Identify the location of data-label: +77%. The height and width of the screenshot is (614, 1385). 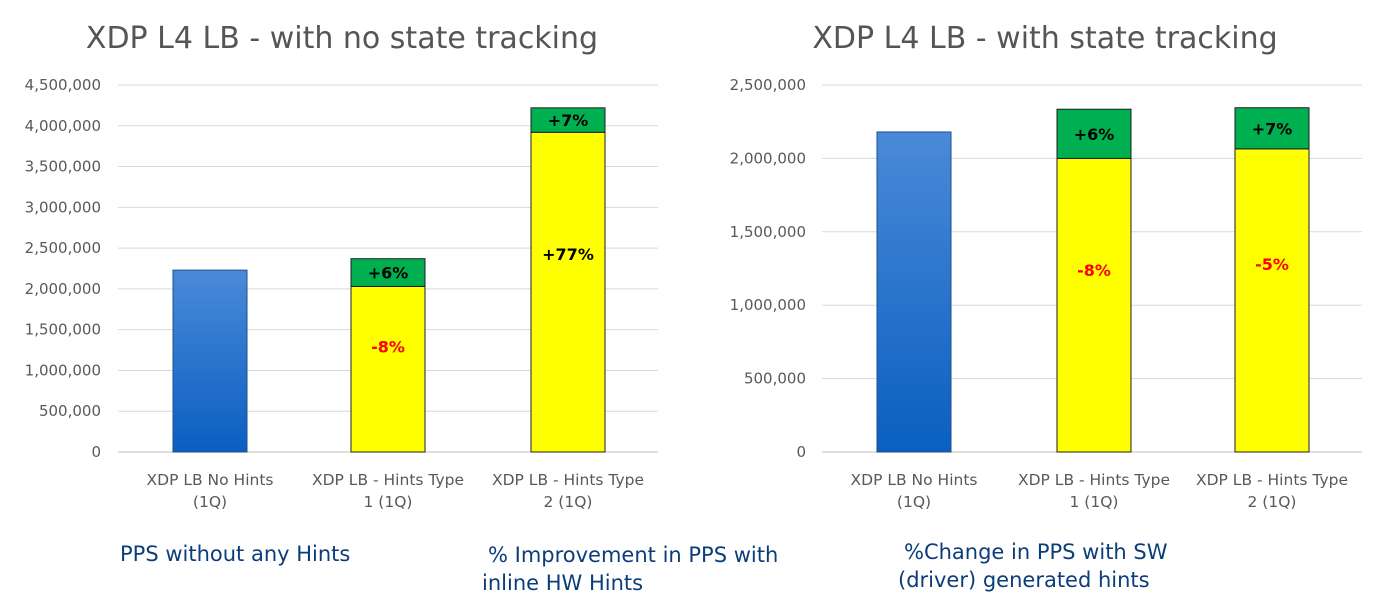
(568, 254).